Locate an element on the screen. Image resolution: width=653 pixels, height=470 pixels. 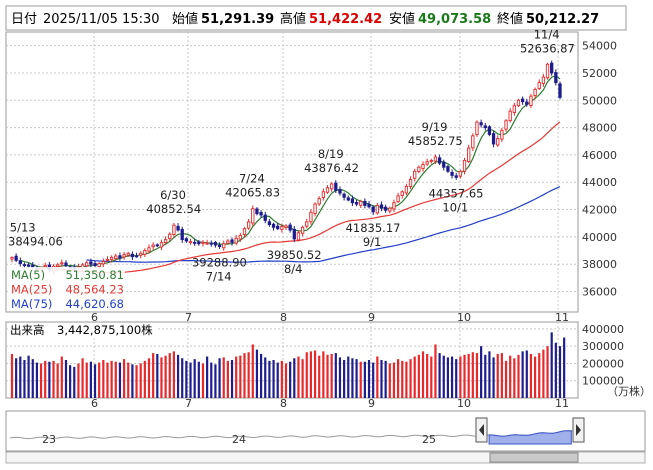
header-close-label: 終値 is located at coordinates (510, 19).